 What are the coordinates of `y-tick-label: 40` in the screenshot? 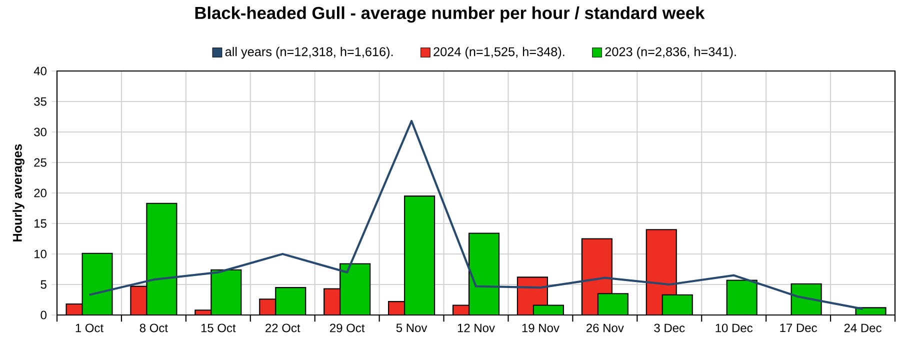 It's located at (40, 71).